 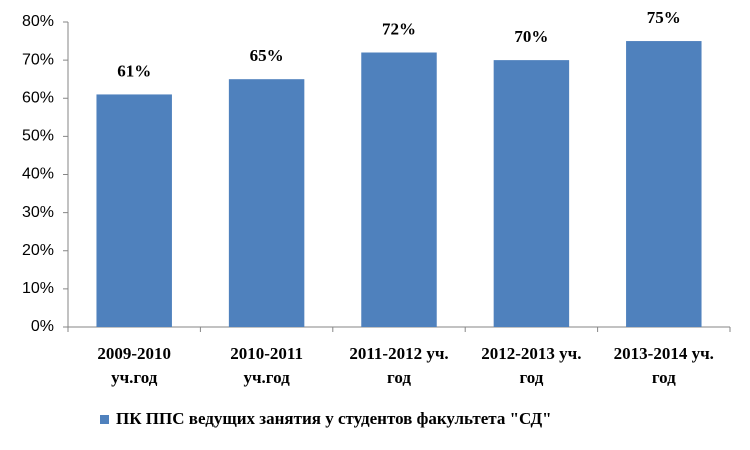 I want to click on x-tick-label: 2010-2011, so click(x=266, y=353).